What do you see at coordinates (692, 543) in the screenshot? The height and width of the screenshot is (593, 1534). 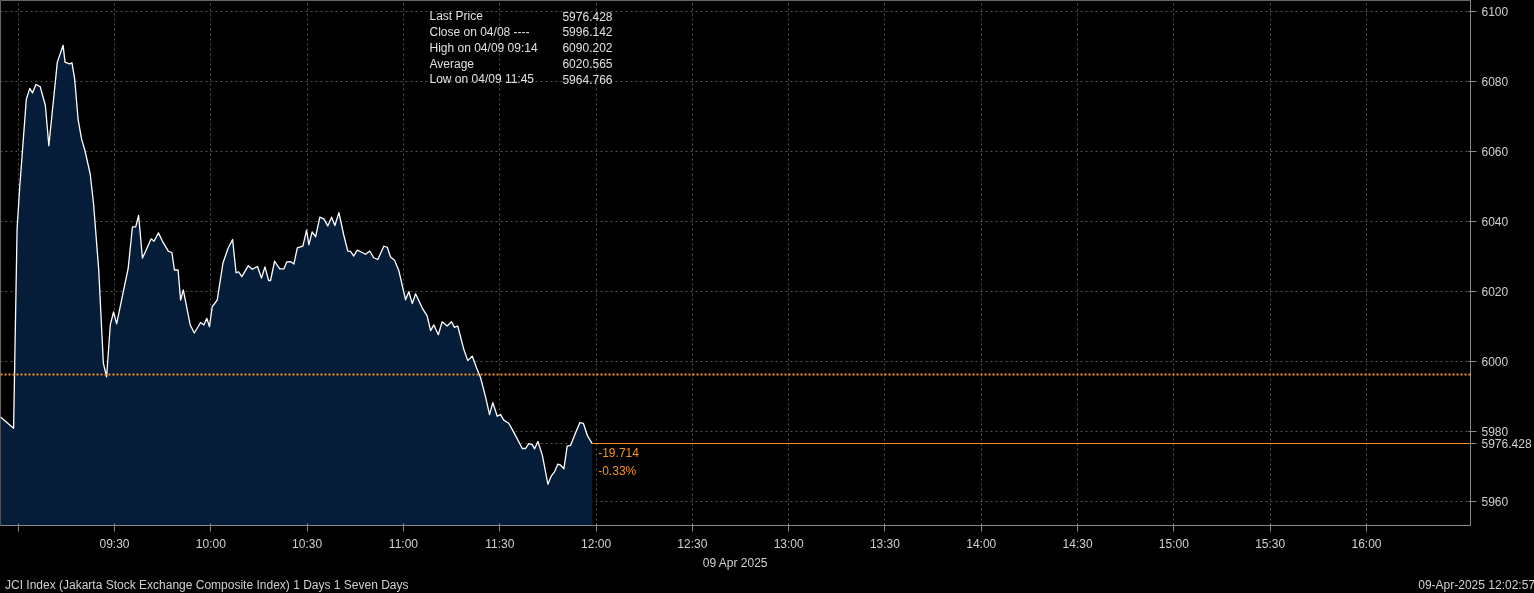 I see `x-tick-label: 12:30` at bounding box center [692, 543].